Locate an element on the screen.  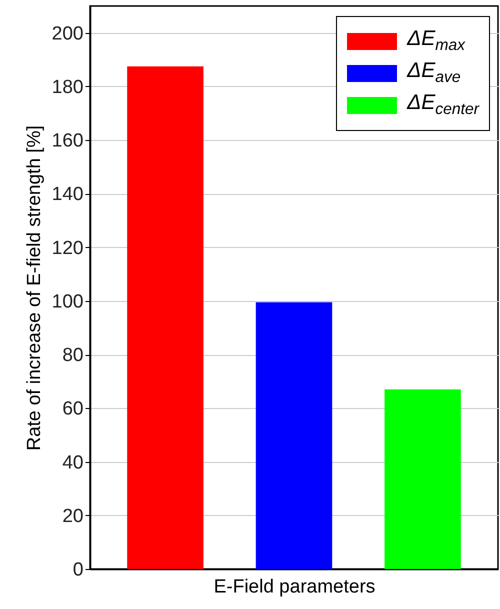
y-tick-label: 180 is located at coordinates (68, 87).